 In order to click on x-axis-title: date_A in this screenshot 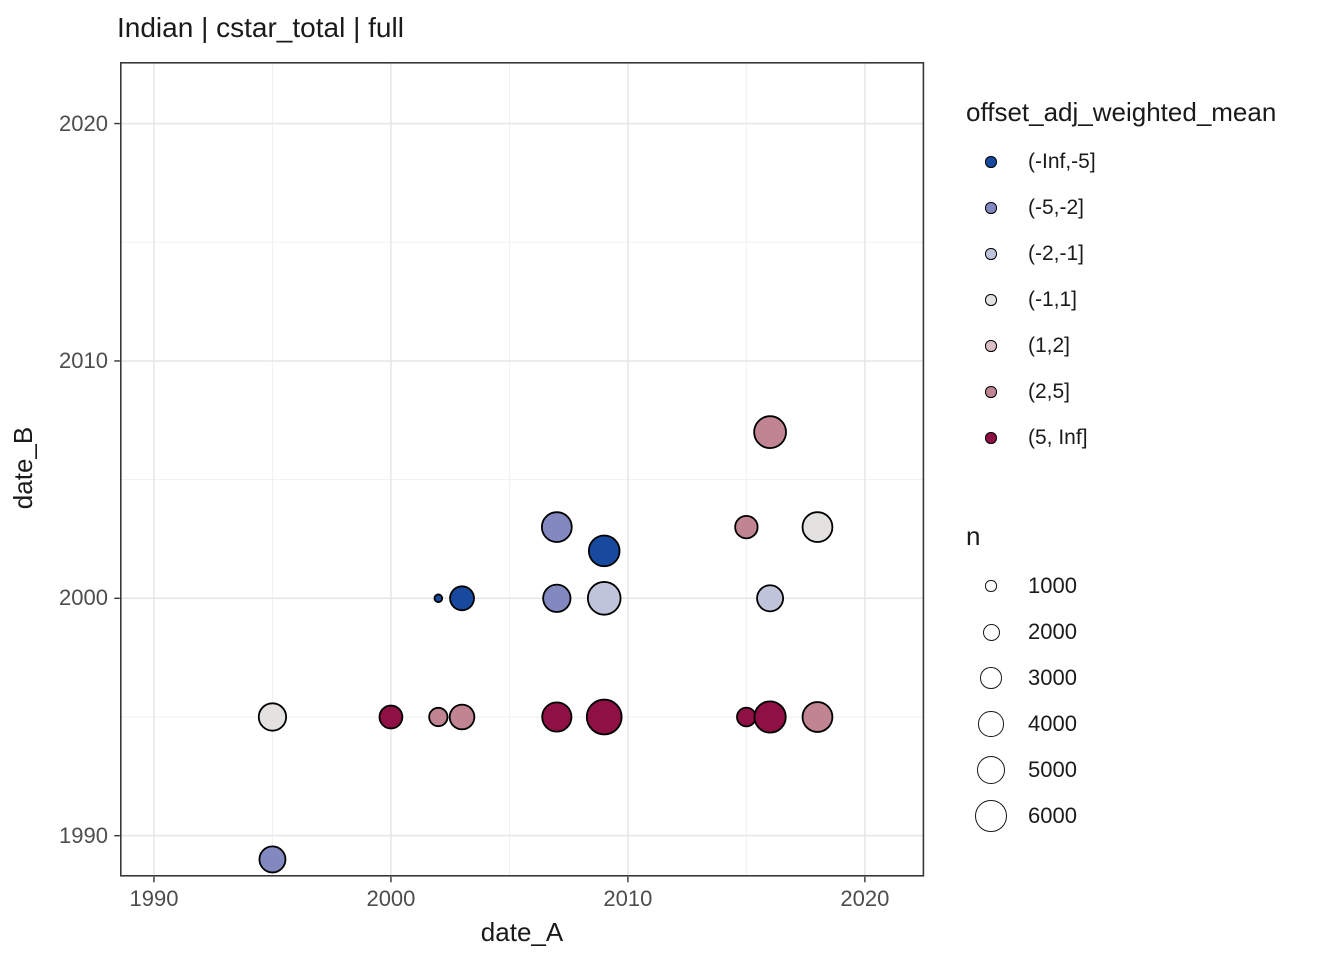, I will do `click(522, 932)`.